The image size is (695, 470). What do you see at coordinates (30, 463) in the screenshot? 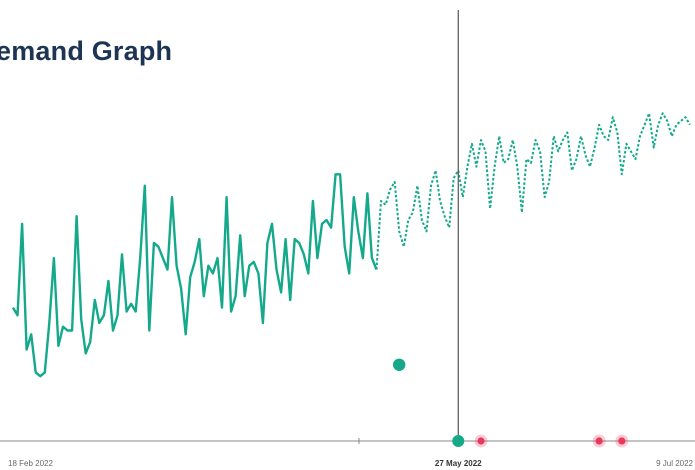
I see `x-tick-label: 18 Feb 2022` at bounding box center [30, 463].